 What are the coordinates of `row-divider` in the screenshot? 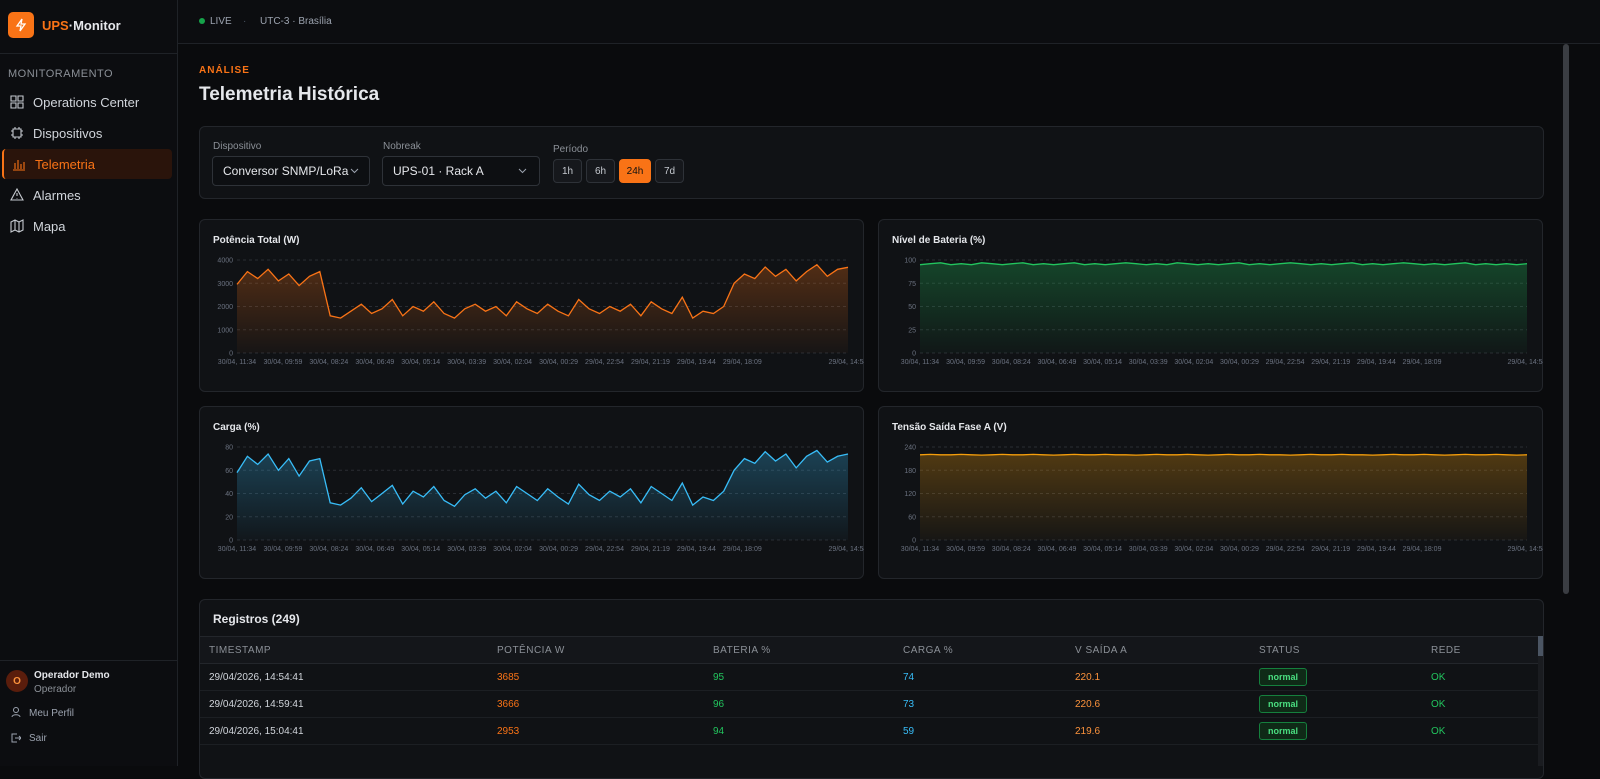 It's located at (869, 744).